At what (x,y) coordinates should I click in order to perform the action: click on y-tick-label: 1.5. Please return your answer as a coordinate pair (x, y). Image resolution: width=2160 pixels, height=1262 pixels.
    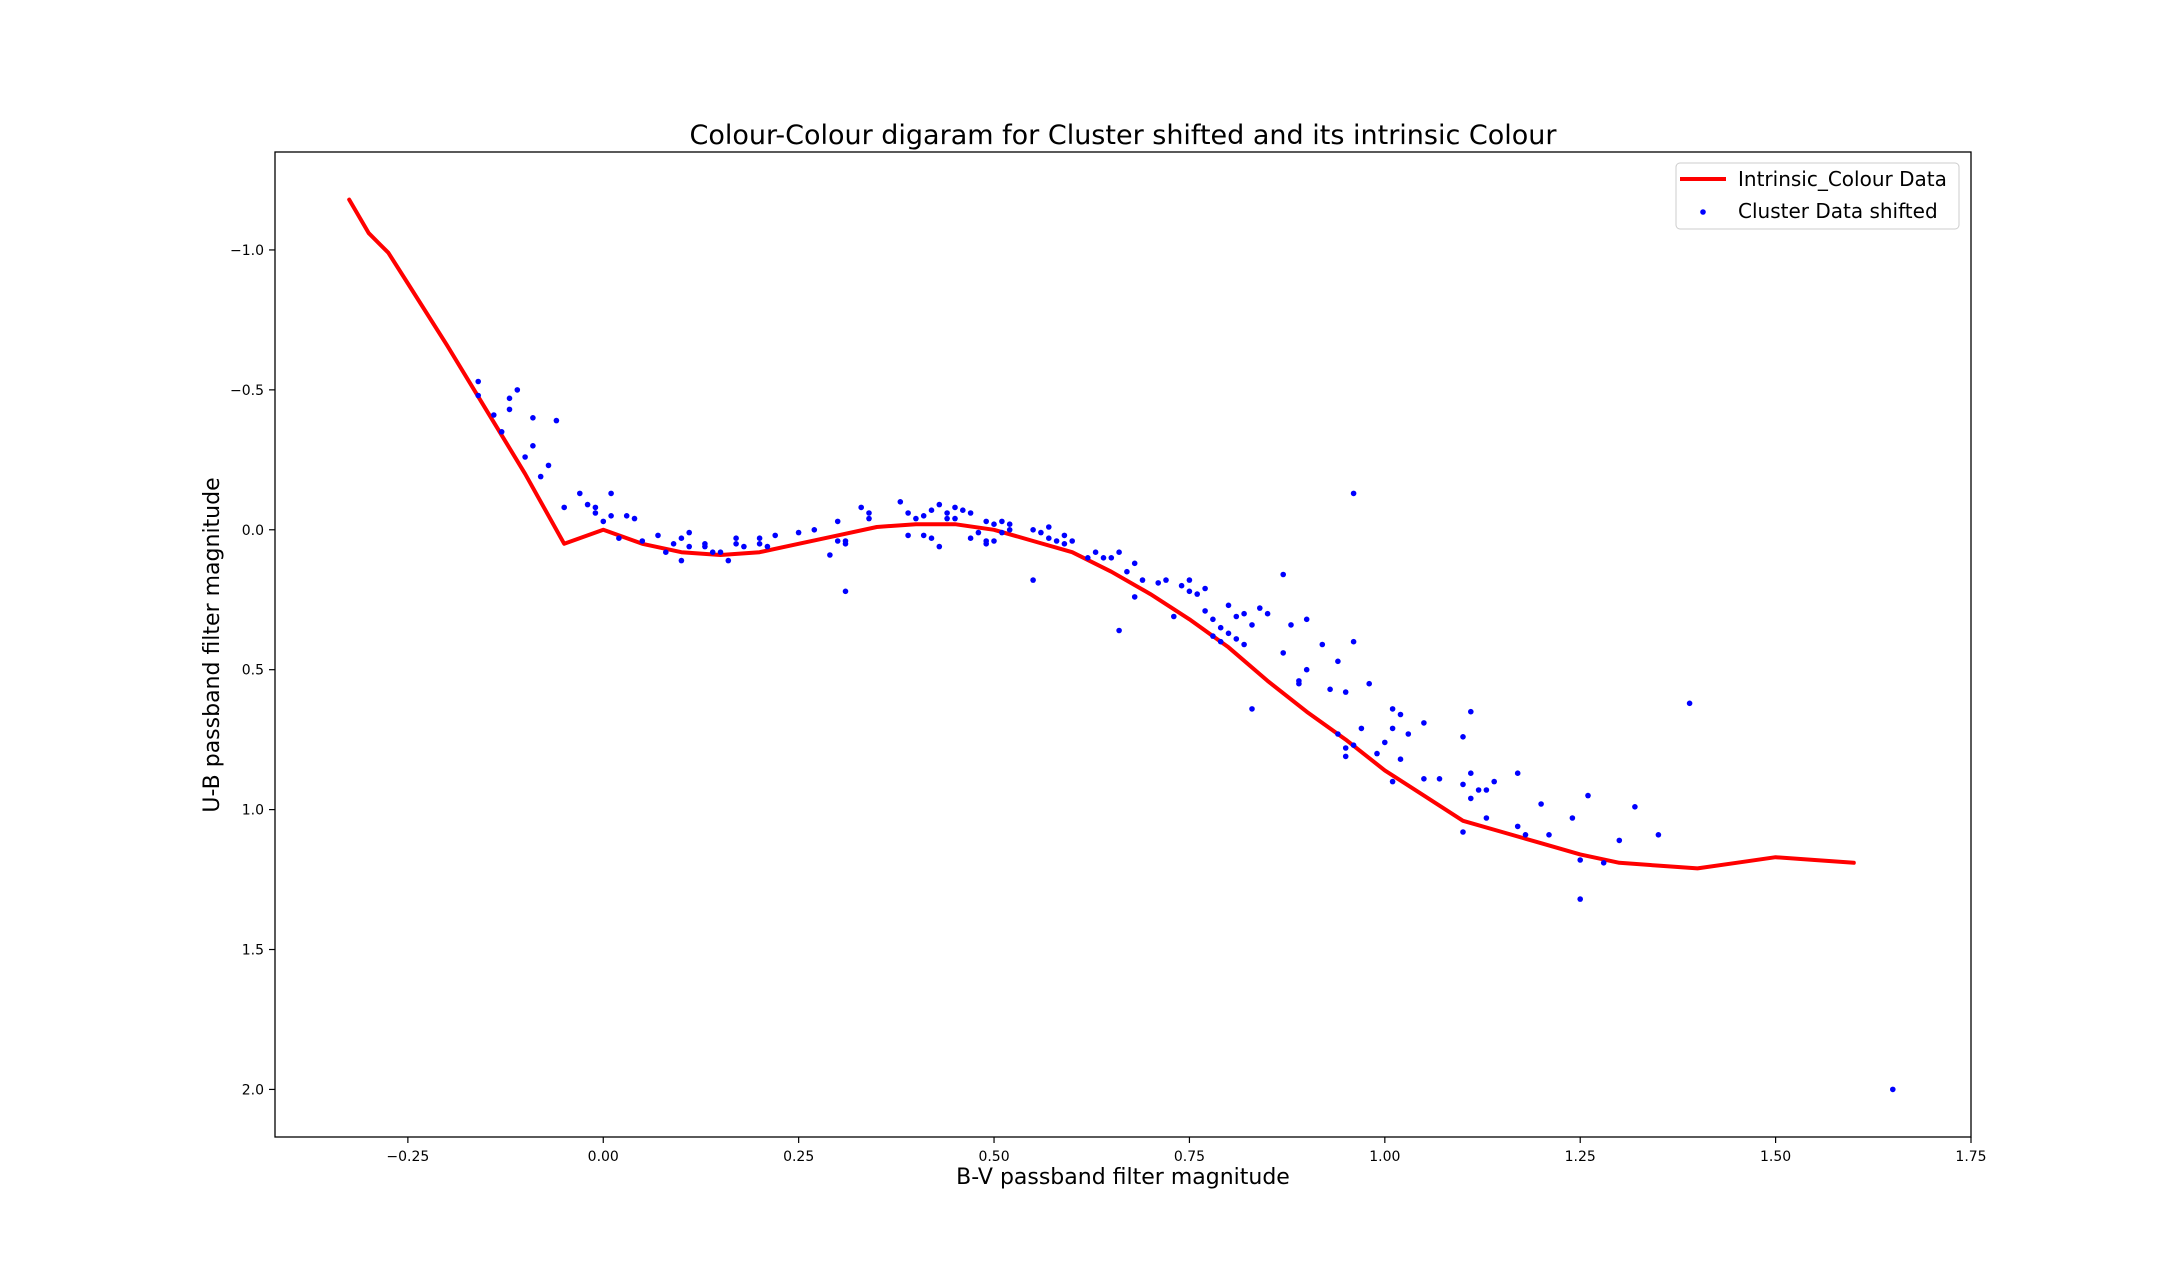
    Looking at the image, I should click on (253, 951).